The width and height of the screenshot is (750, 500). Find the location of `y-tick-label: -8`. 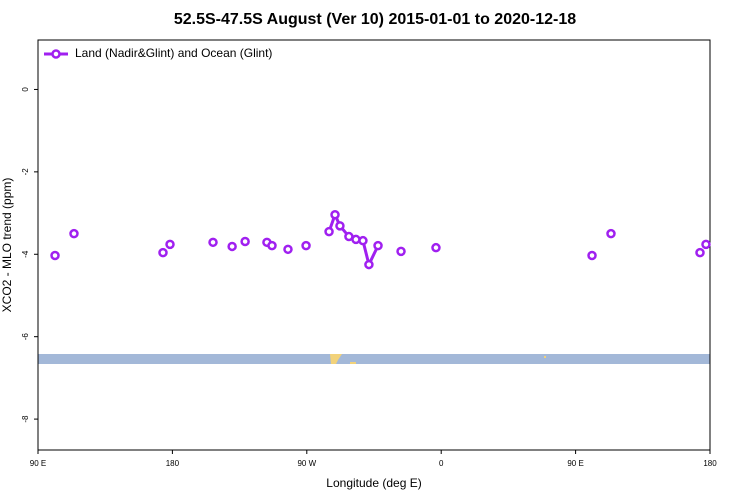

y-tick-label: -8 is located at coordinates (25, 419).